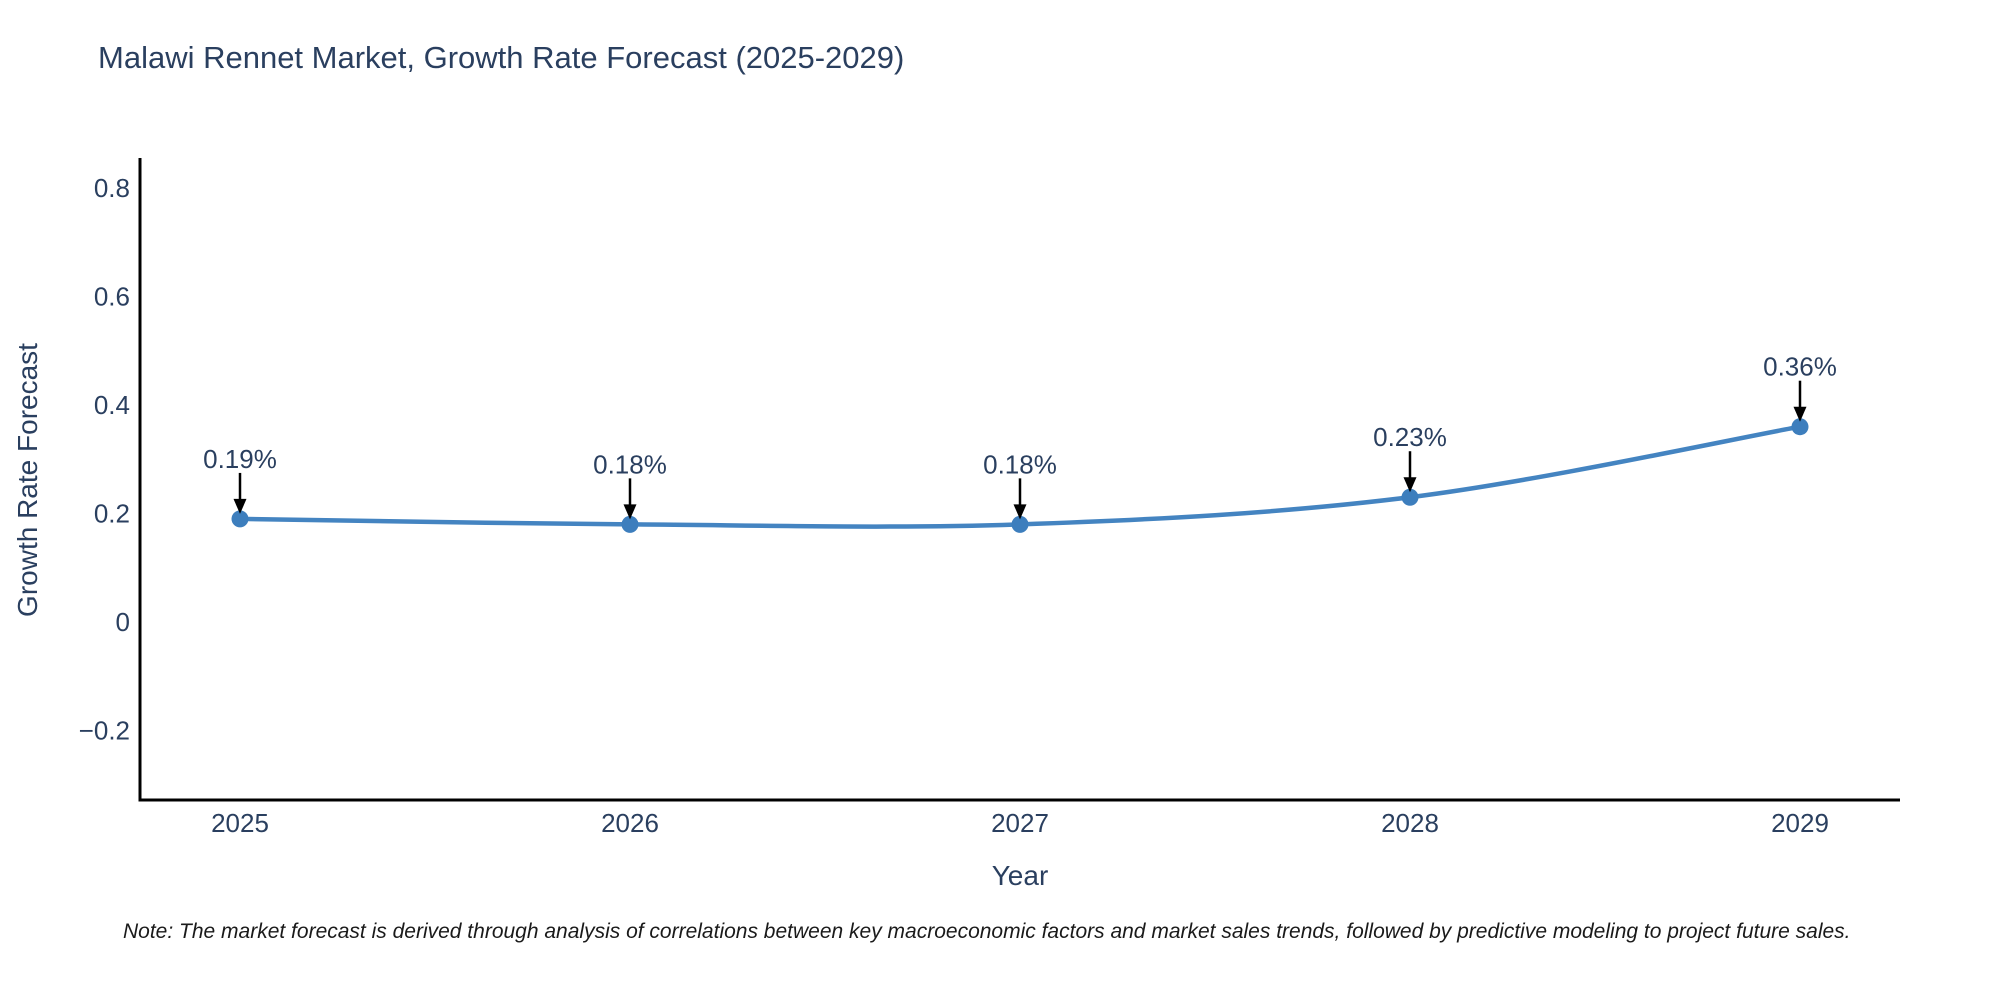 The height and width of the screenshot is (1000, 2000). Describe the element at coordinates (112, 297) in the screenshot. I see `y-tick-label: 0.6` at that location.